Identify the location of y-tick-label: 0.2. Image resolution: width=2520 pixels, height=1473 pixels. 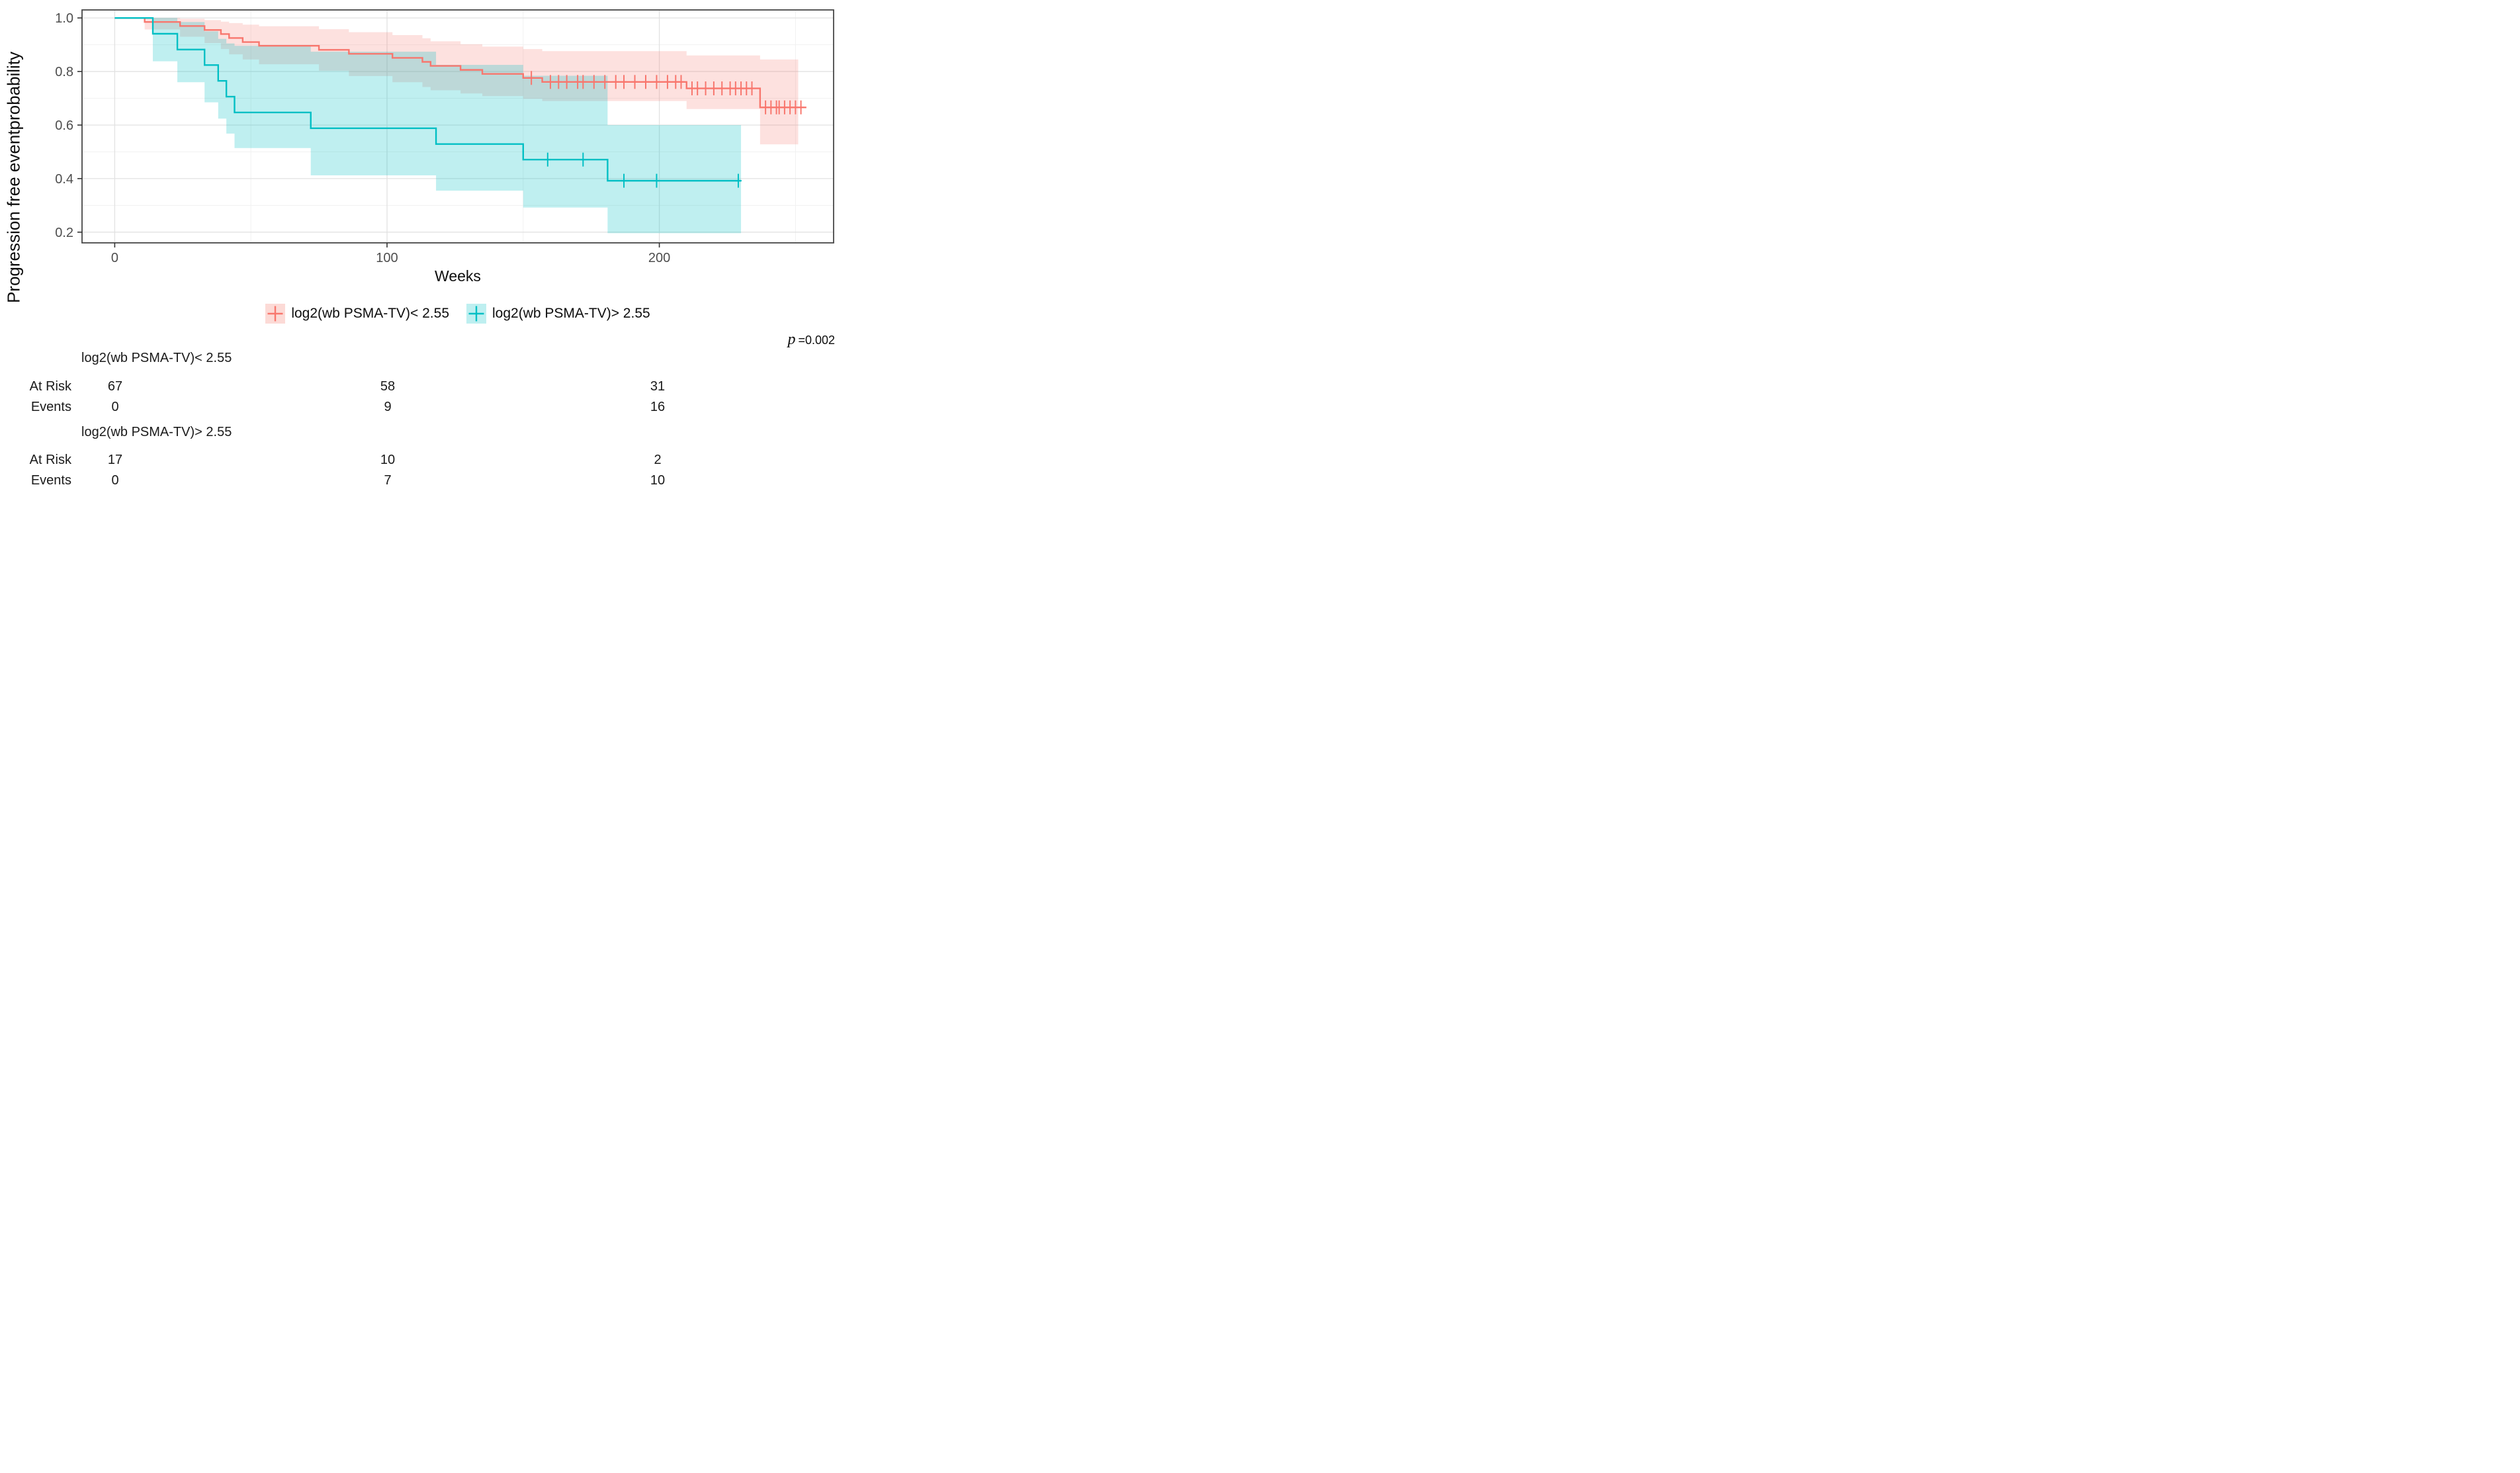
(64, 233).